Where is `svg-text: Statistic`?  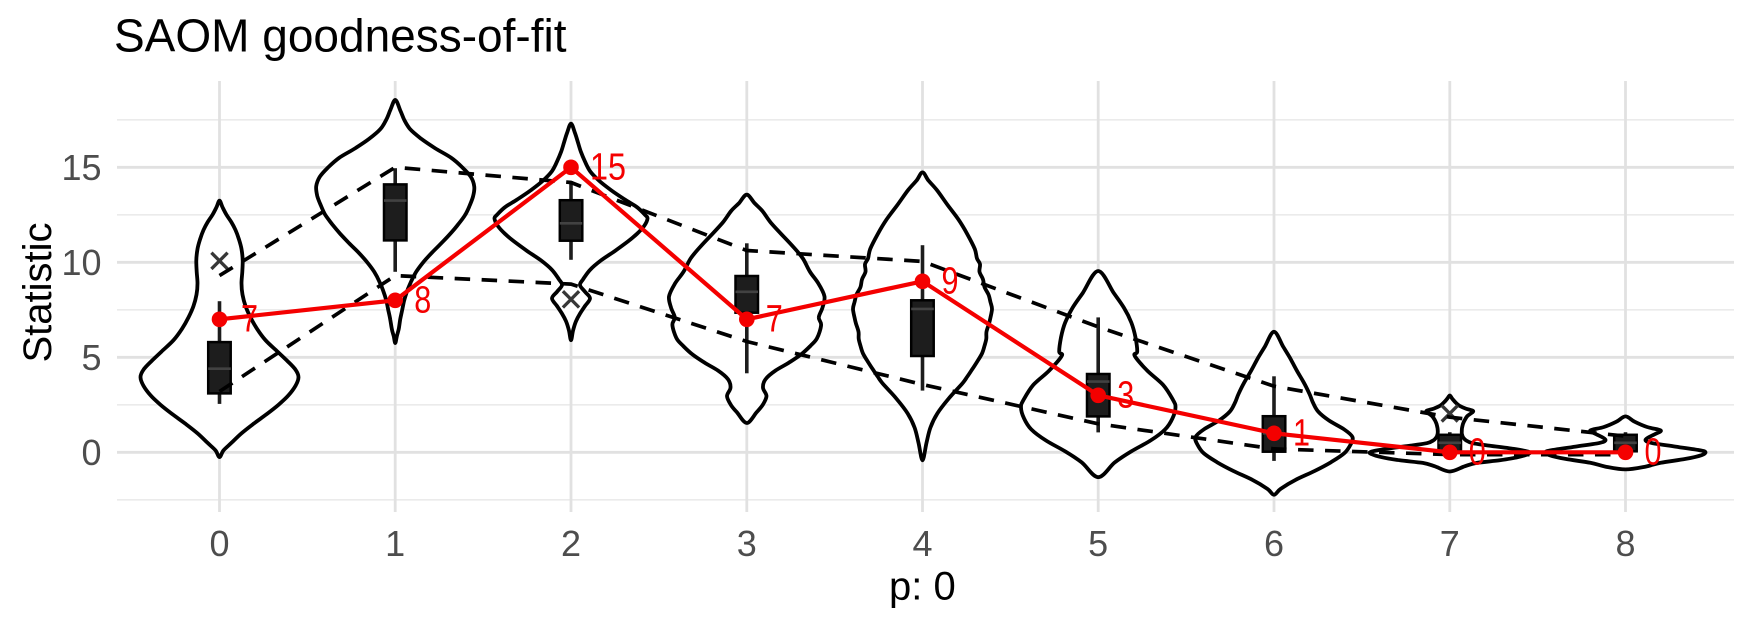
svg-text: Statistic is located at coordinates (38, 292).